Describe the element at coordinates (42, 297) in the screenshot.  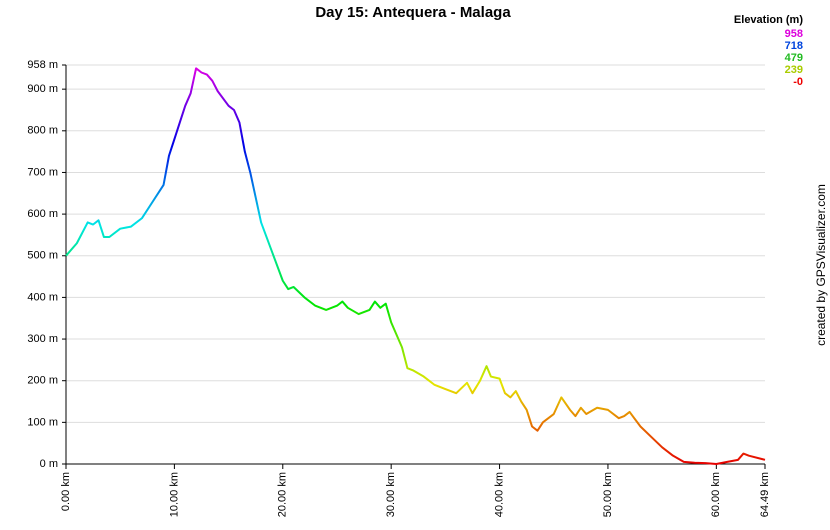
I see `y-tick-label: 400 m` at that location.